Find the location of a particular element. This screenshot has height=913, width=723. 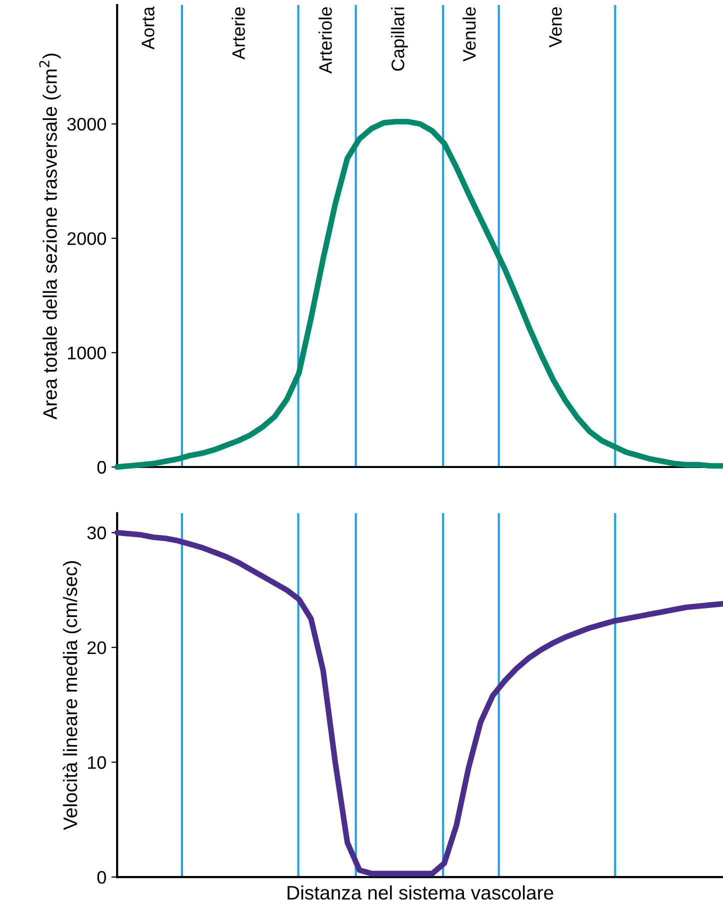

annotation: Venule is located at coordinates (469, 34).